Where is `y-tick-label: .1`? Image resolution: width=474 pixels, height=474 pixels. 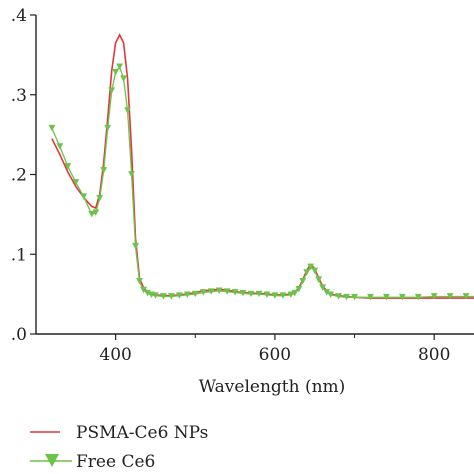
y-tick-label: .1 is located at coordinates (19, 255).